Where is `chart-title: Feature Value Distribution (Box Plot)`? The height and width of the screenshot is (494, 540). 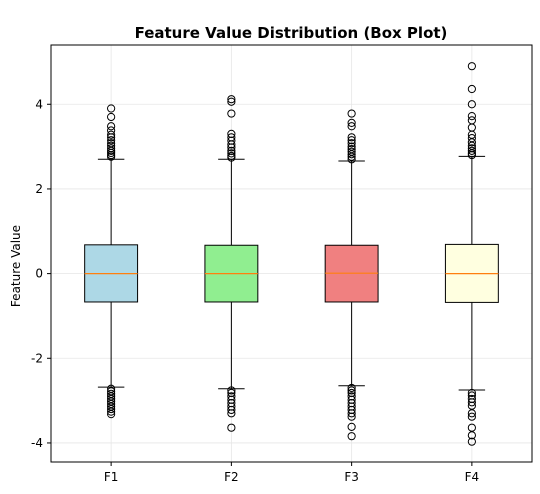 chart-title: Feature Value Distribution (Box Plot) is located at coordinates (291, 33).